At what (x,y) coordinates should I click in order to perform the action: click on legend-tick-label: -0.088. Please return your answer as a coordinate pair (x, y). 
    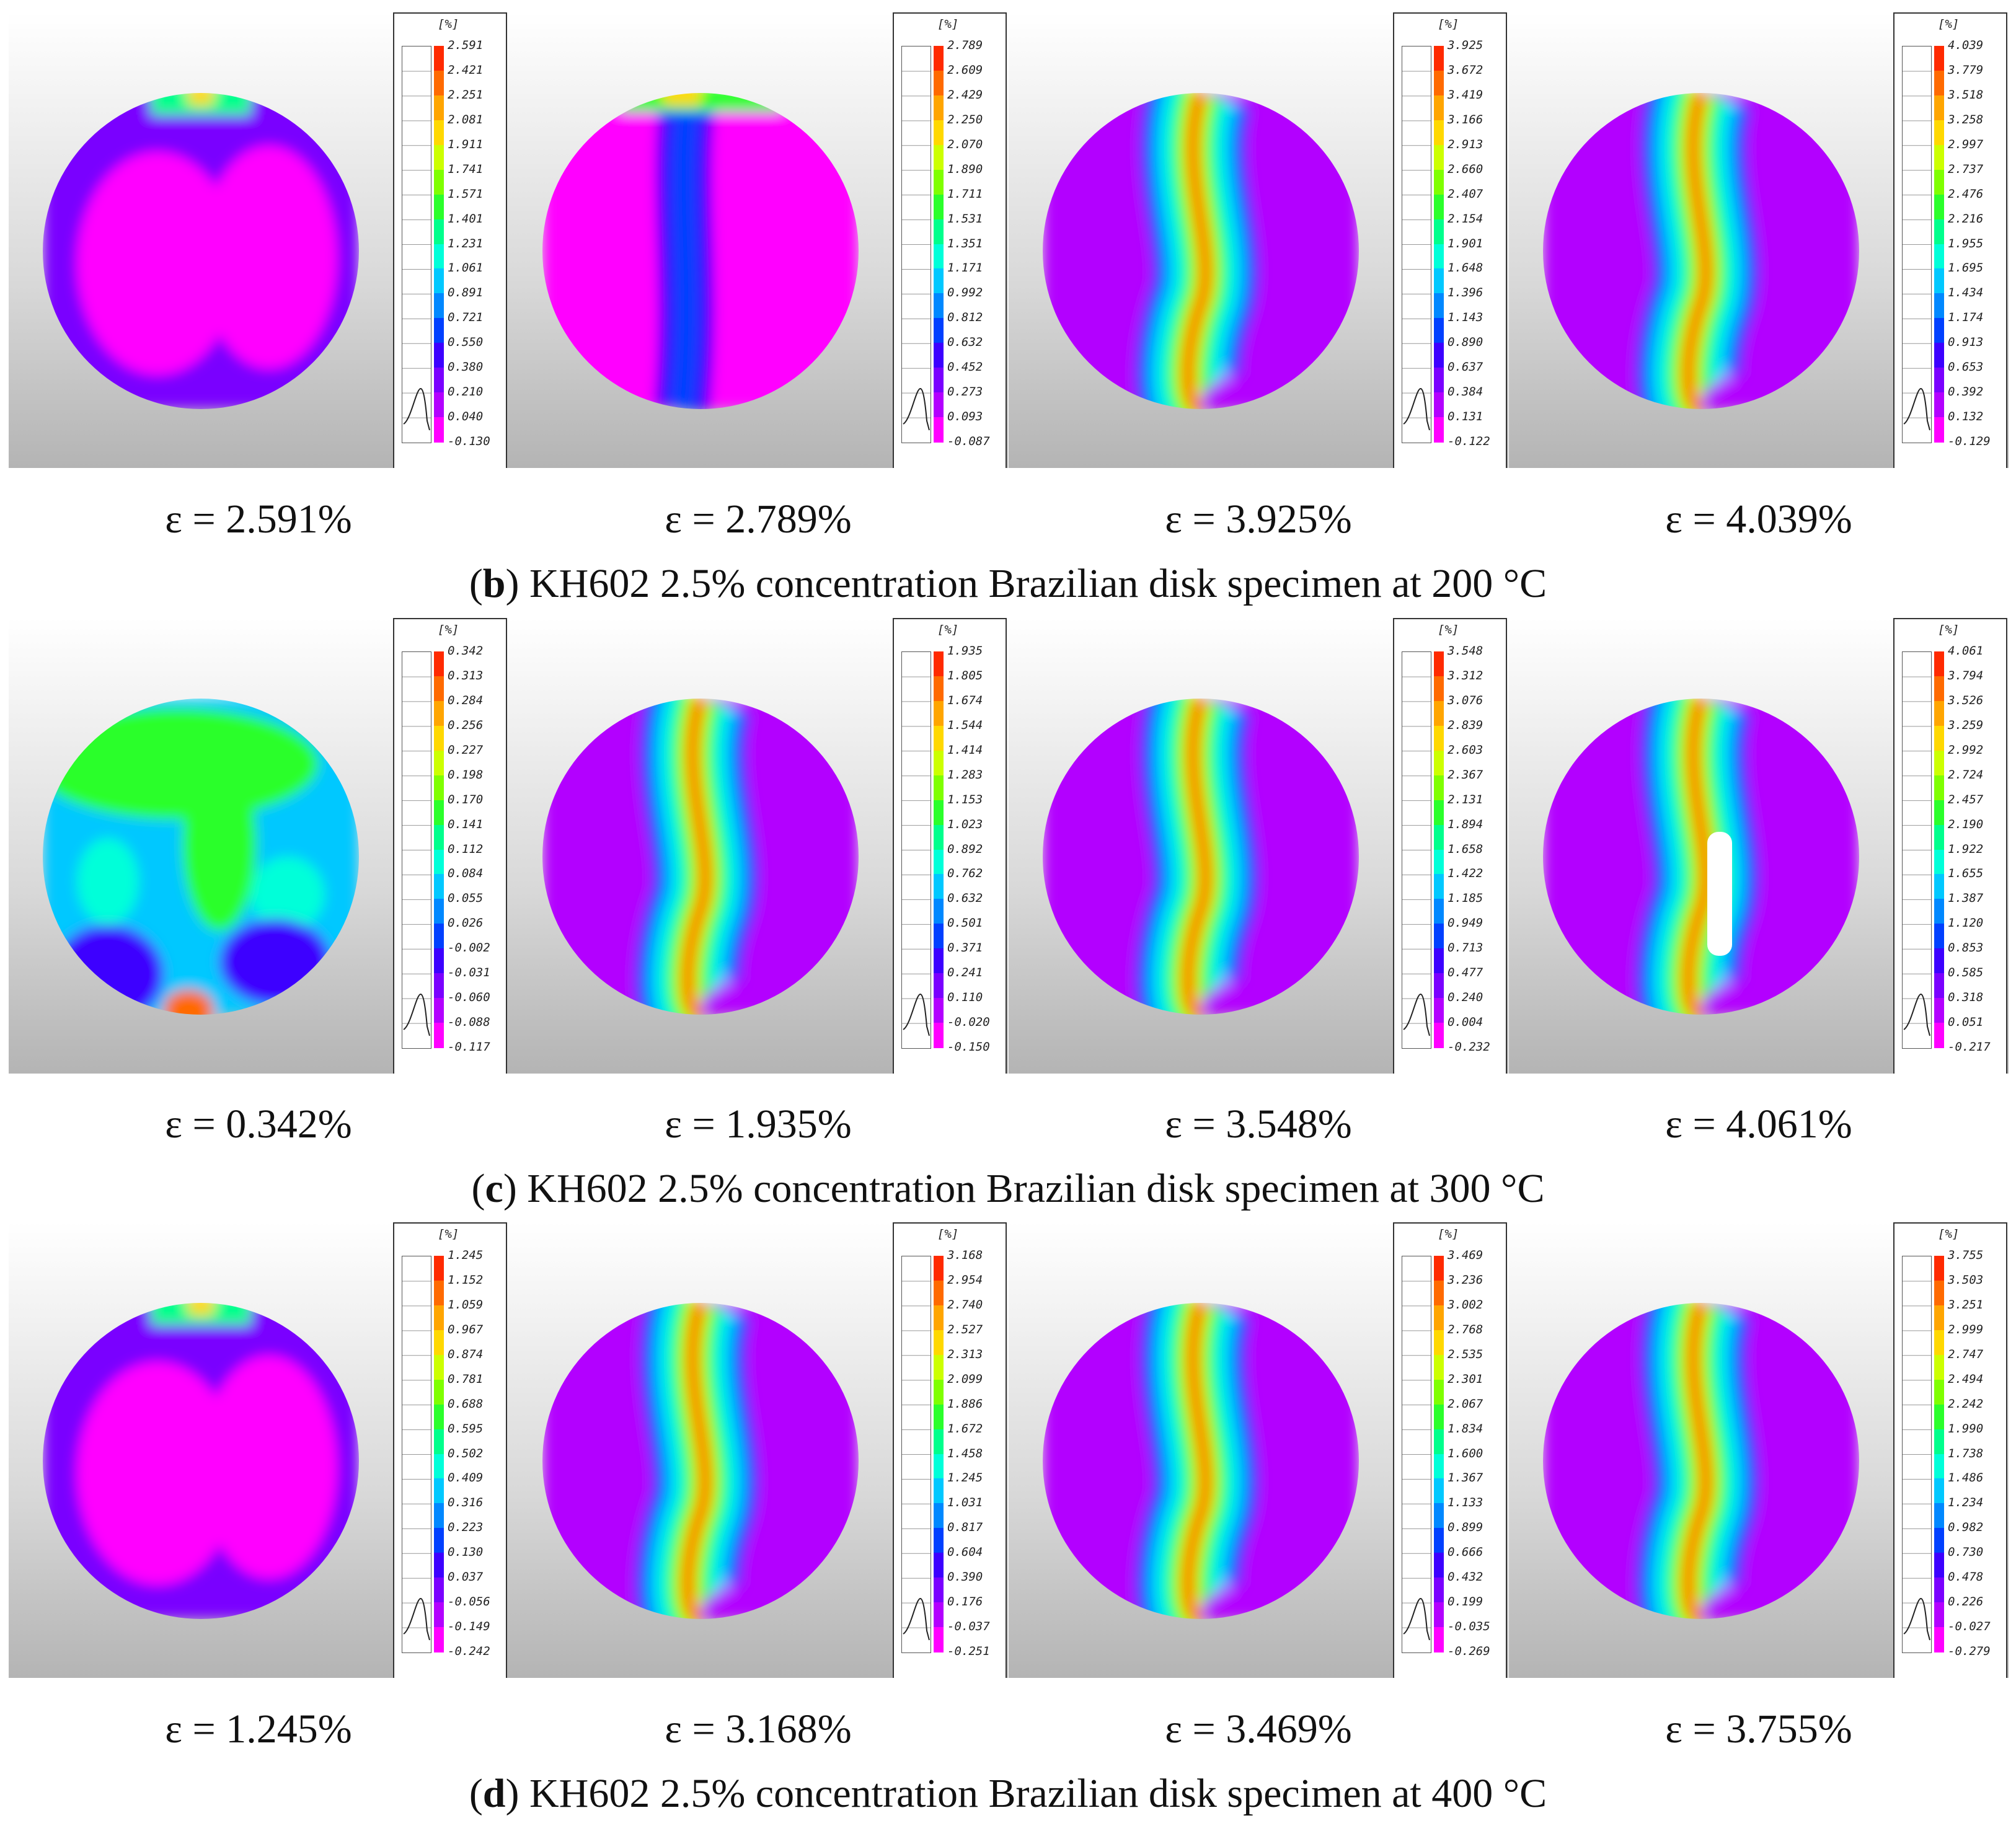
    Looking at the image, I should click on (469, 1023).